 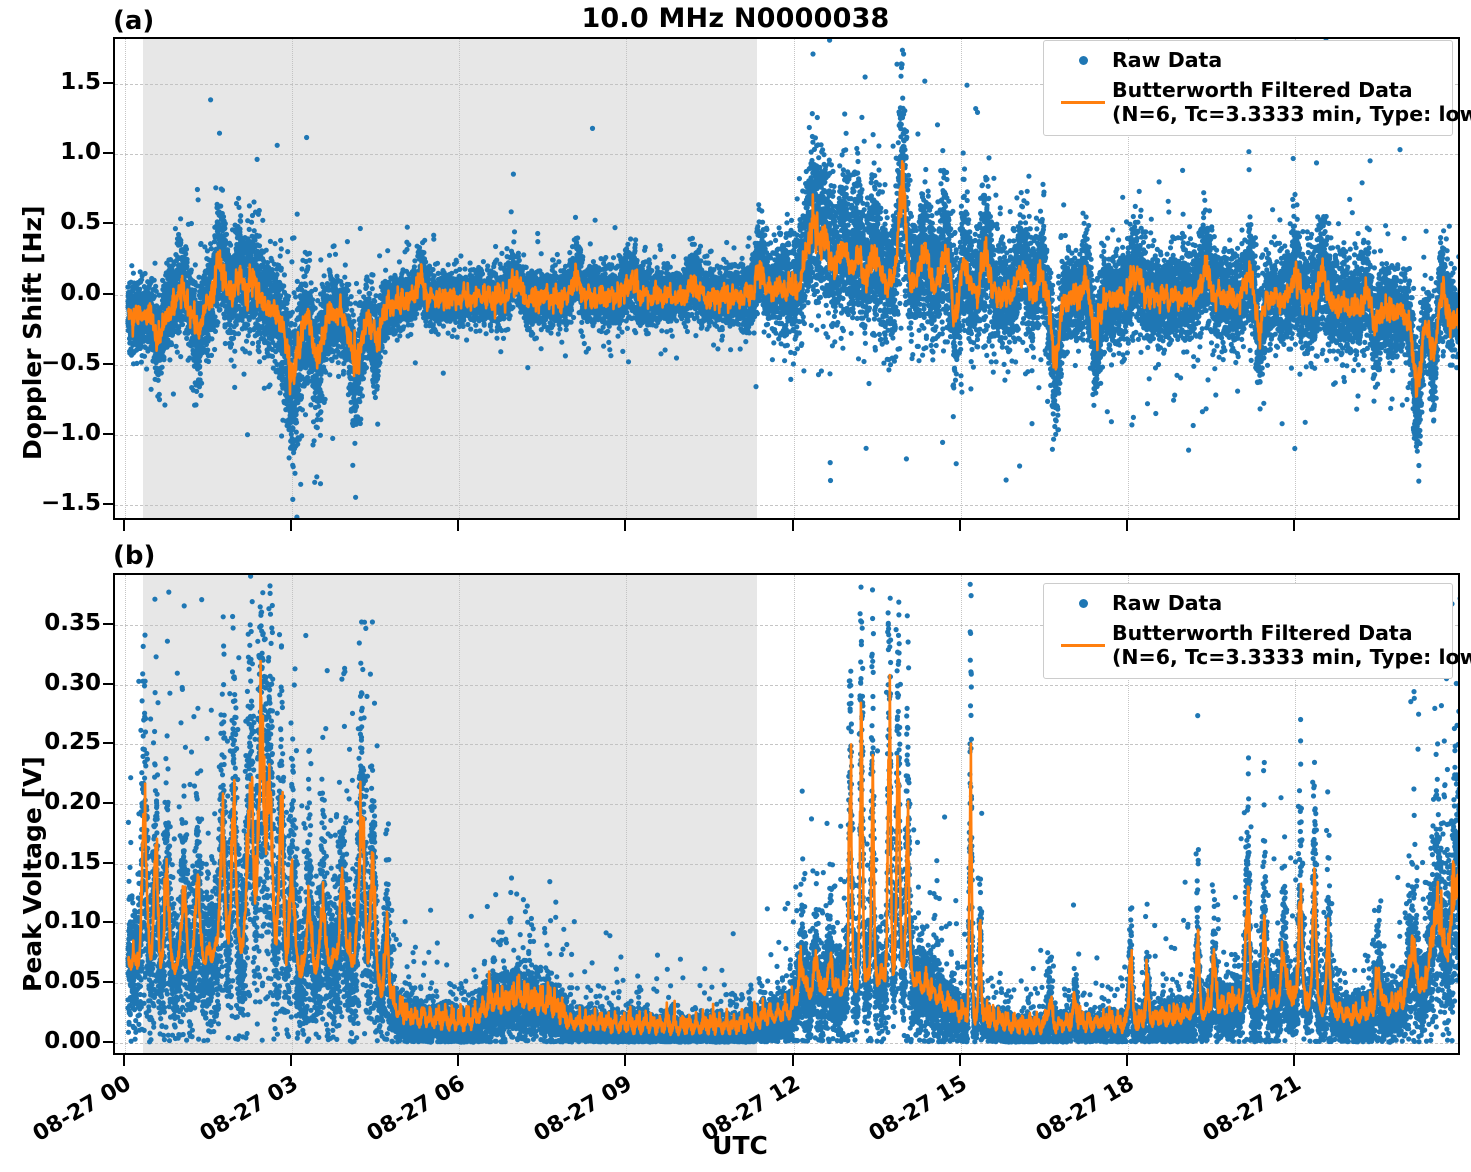 I want to click on y-tick-label: 0.05, so click(x=72, y=981).